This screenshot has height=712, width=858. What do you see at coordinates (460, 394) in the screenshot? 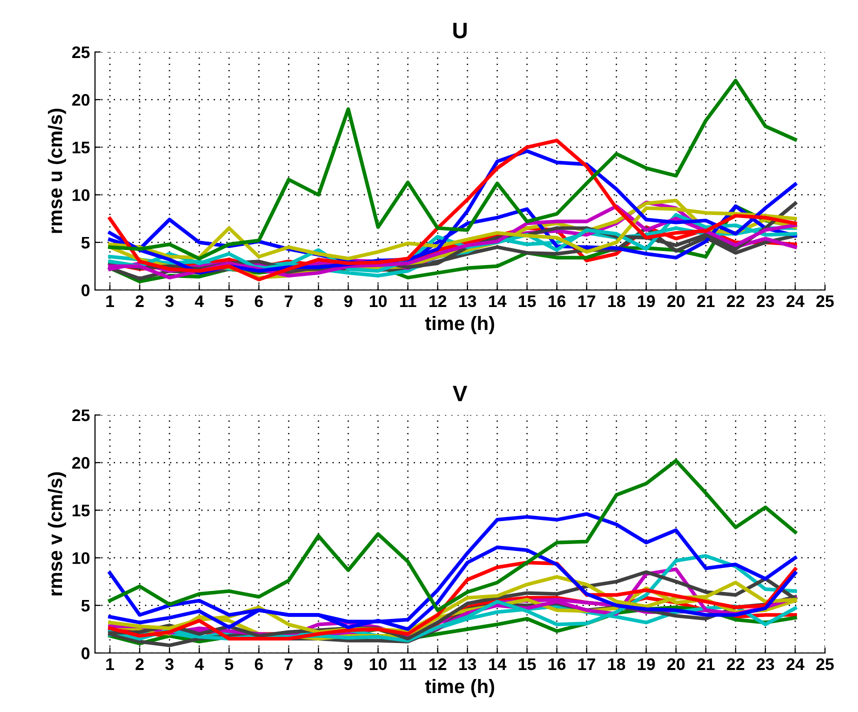
I see `chart-title: V` at bounding box center [460, 394].